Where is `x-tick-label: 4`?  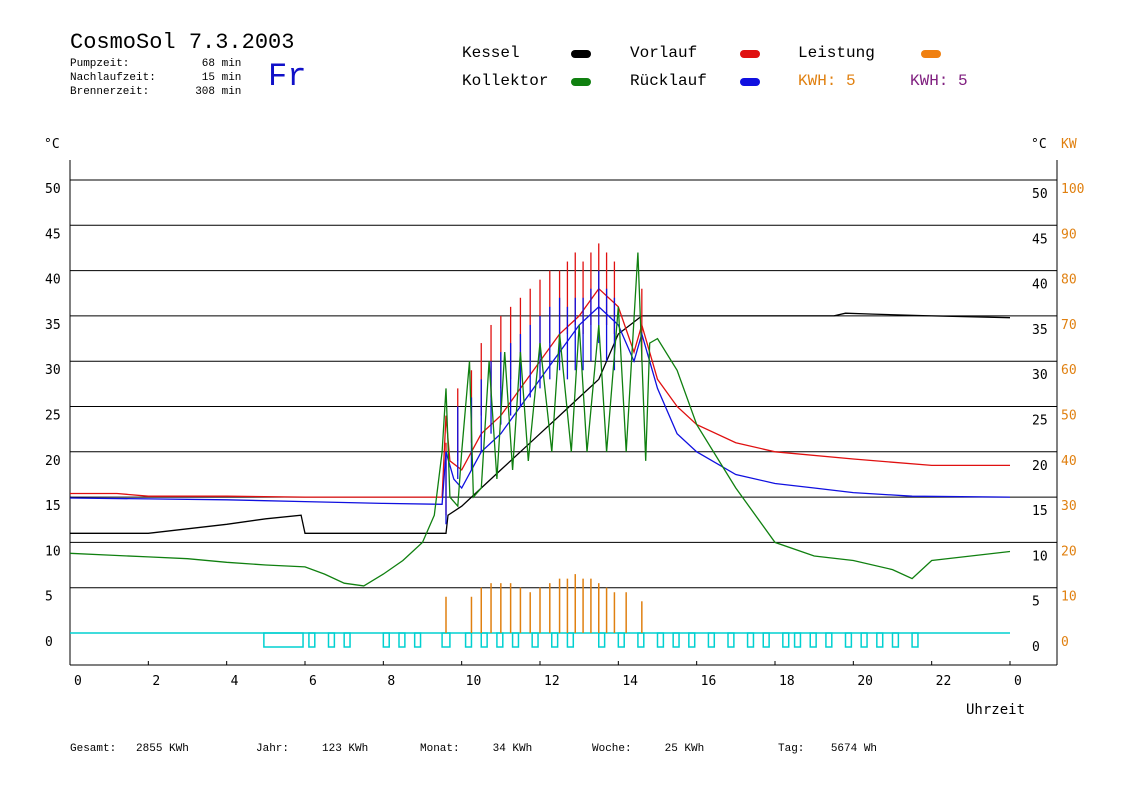
x-tick-label: 4 is located at coordinates (235, 681).